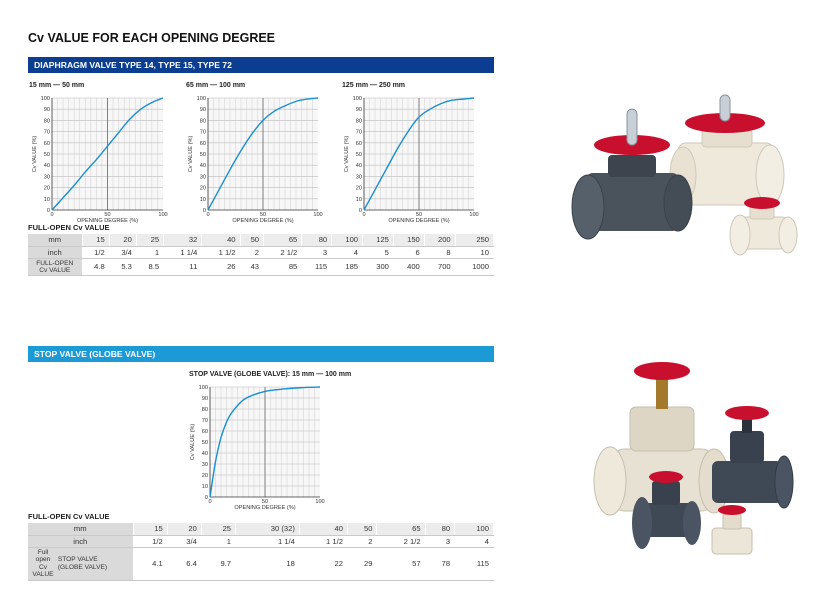  I want to click on table-cell-mm: 20, so click(184, 529).